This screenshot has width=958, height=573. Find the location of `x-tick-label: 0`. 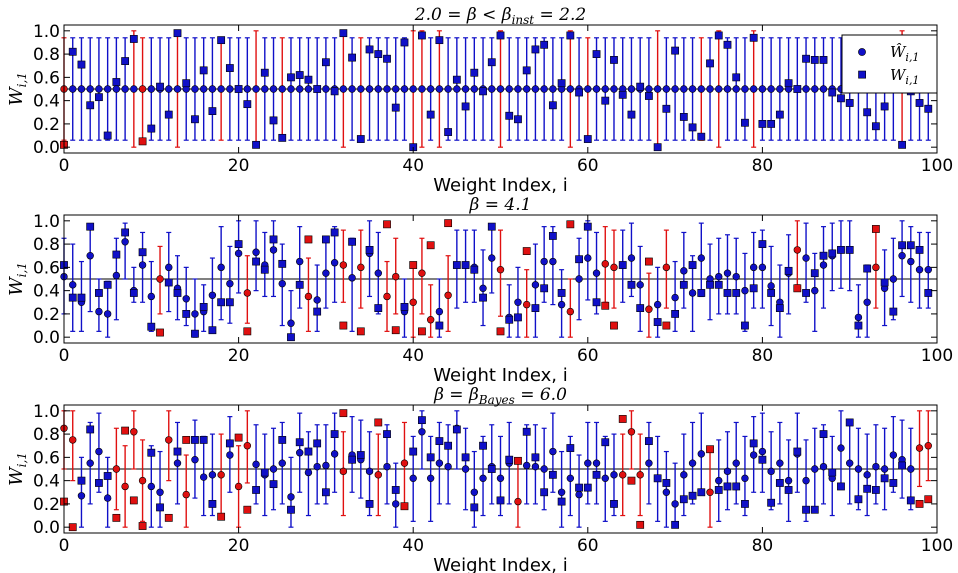

x-tick-label: 0 is located at coordinates (64, 546).